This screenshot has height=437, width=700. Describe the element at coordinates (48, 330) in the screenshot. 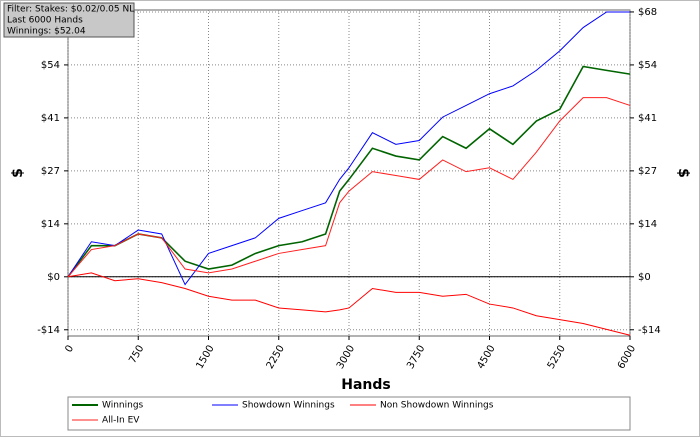

I see `y-tick-label: -$14` at that location.